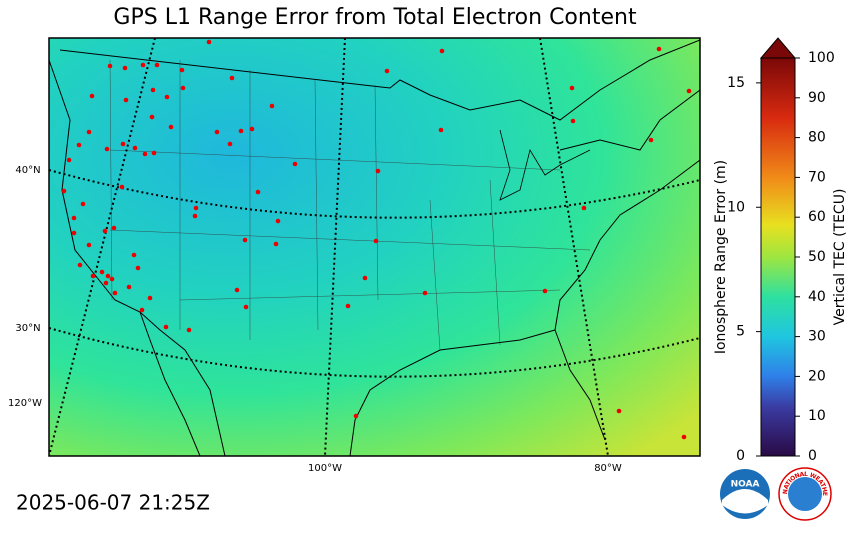 Image resolution: width=855 pixels, height=536 pixels. What do you see at coordinates (812, 456) in the screenshot?
I see `right-tick-label: 0` at bounding box center [812, 456].